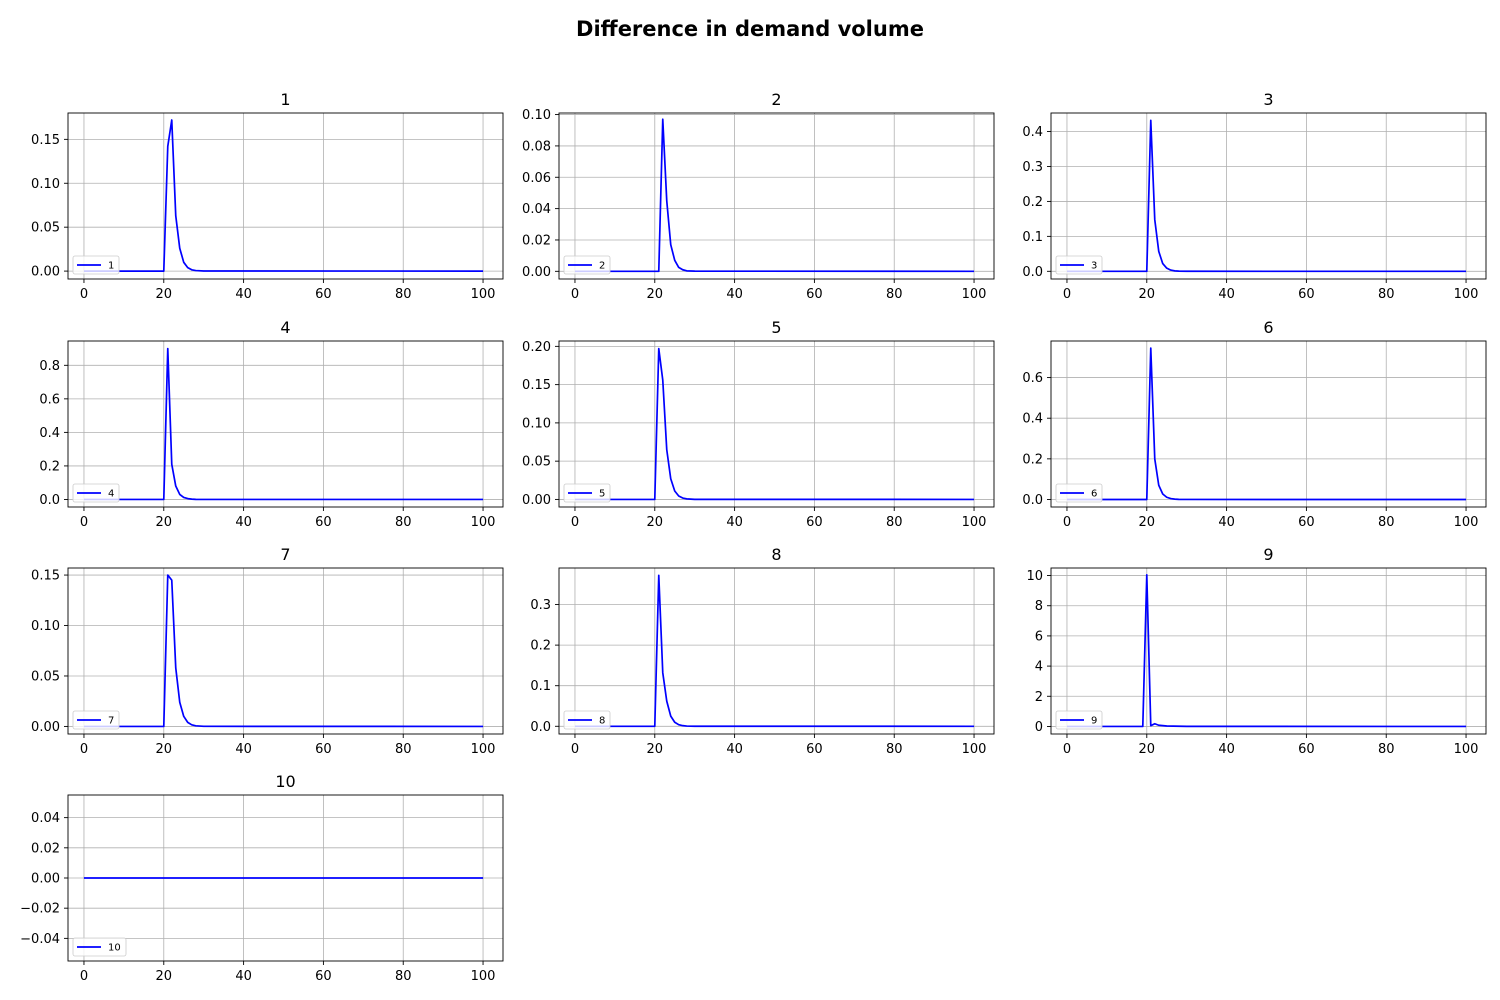  I want to click on subplot-7: 0 20 40 60 80 100 0.00 0.05 0.10 0.15 7 7, so click(267, 651).